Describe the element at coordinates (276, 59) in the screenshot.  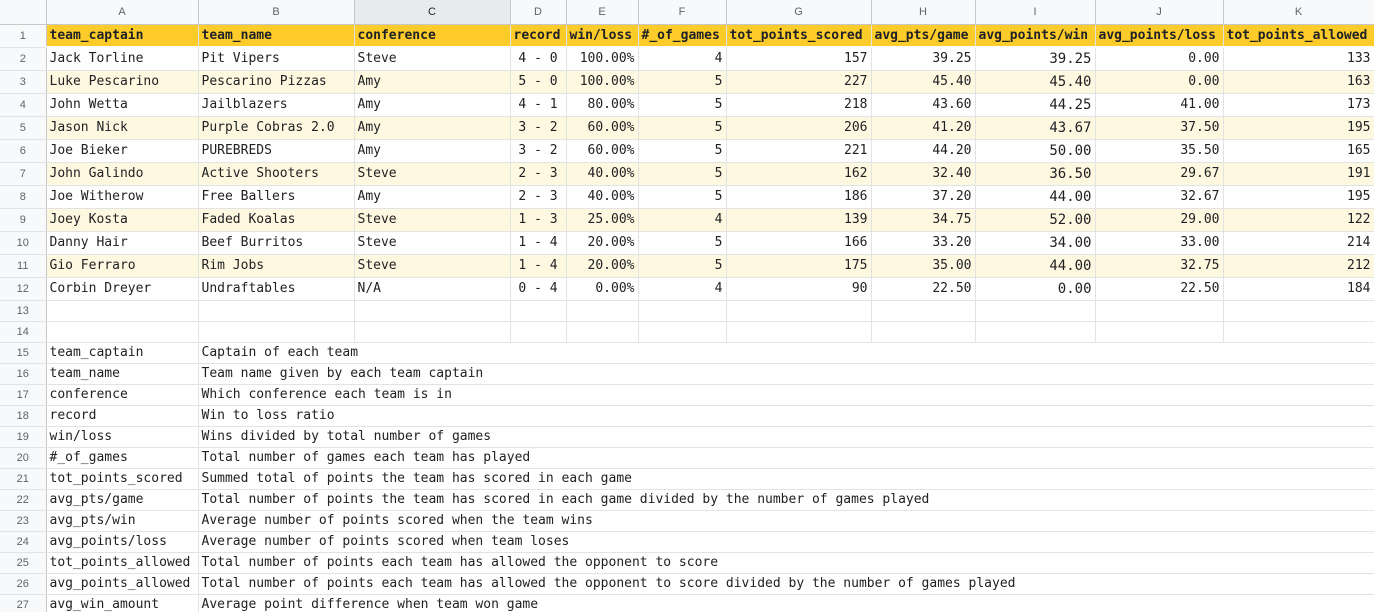
I see `data-cell: Pit Vipers` at that location.